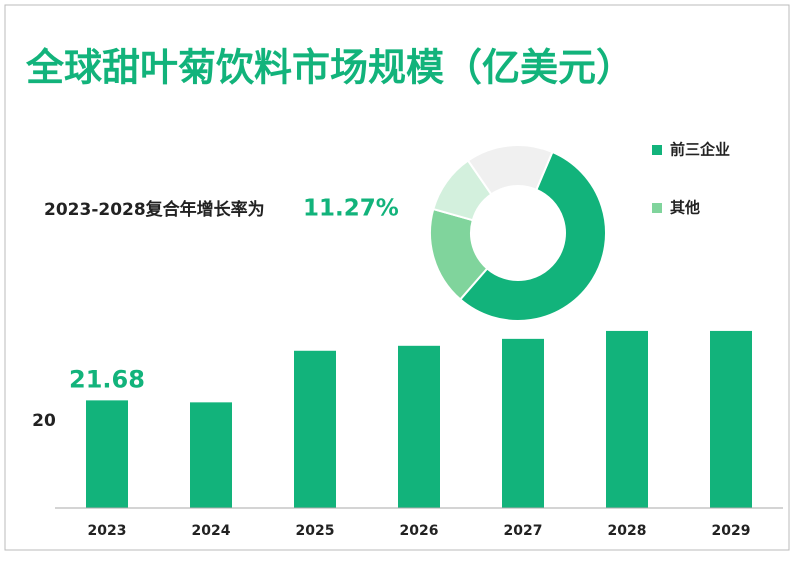 This screenshot has height=572, width=797. Describe the element at coordinates (351, 209) in the screenshot. I see `annotation-value: 11.27%` at that location.